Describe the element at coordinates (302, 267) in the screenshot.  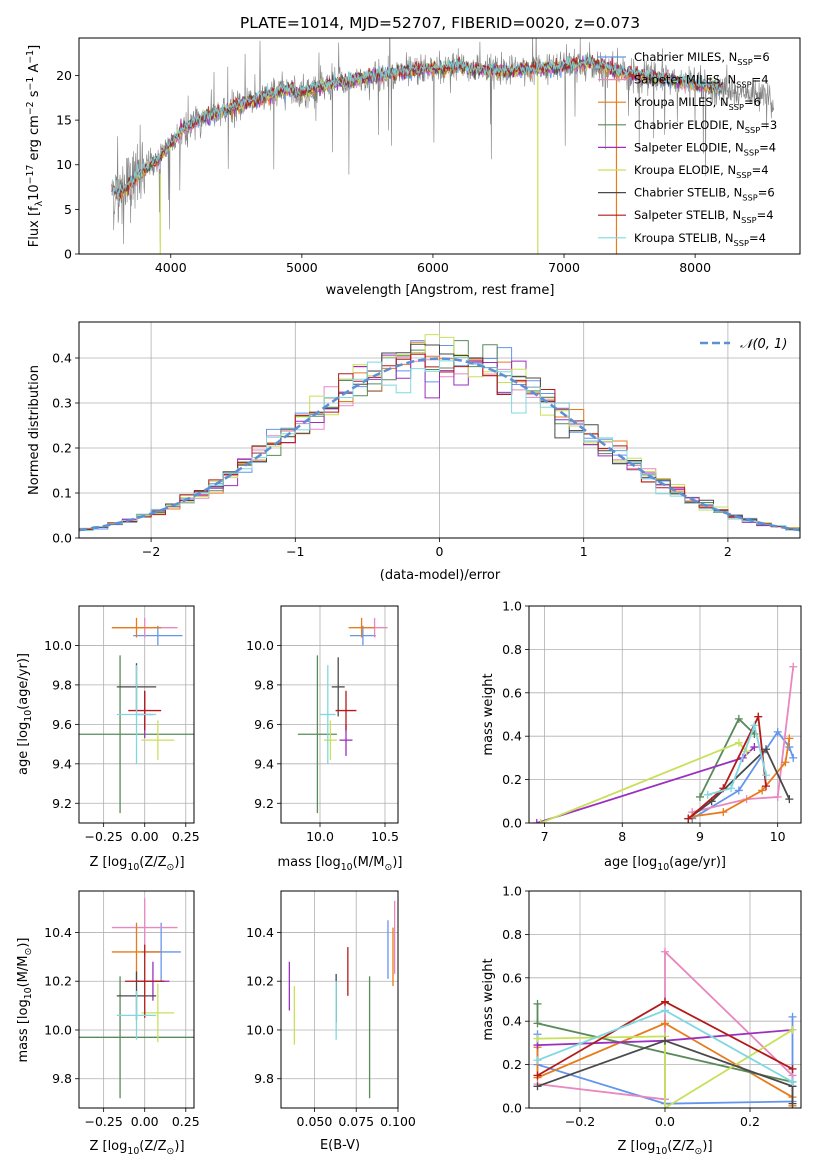
I see `x-tick-label: 5000` at that location.